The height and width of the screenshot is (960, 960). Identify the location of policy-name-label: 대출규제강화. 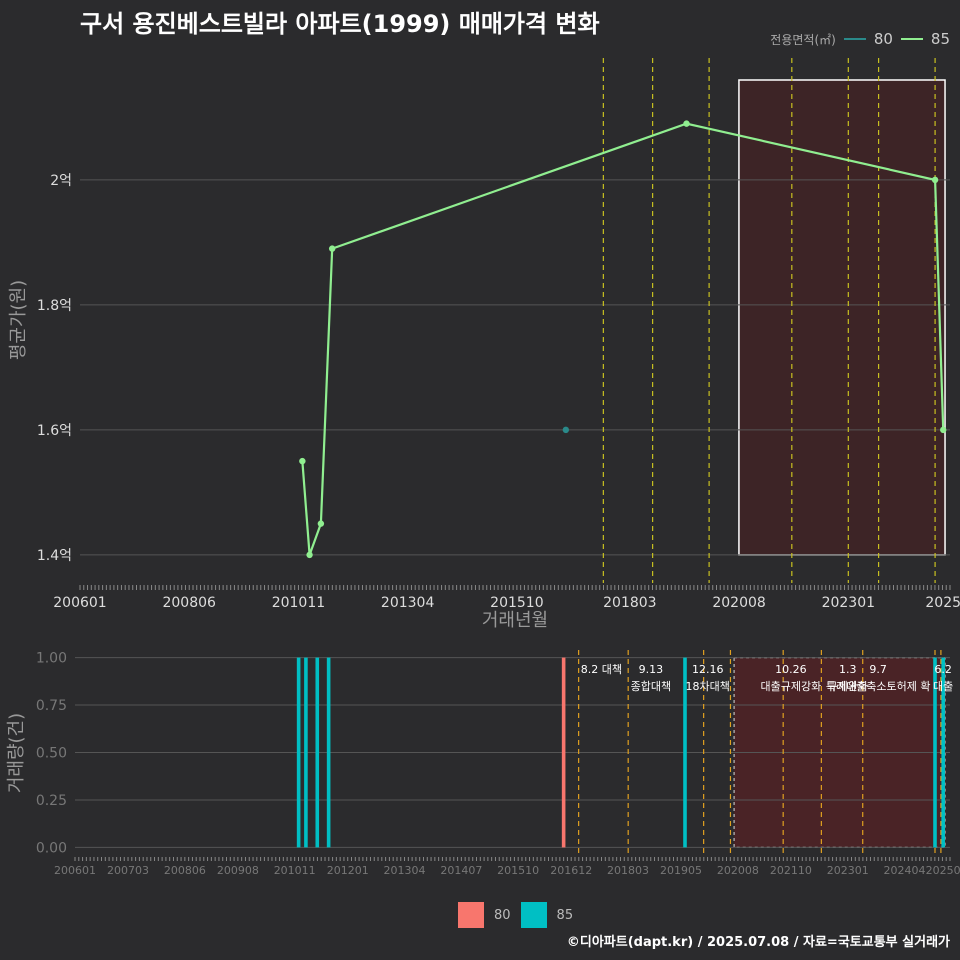
(791, 686).